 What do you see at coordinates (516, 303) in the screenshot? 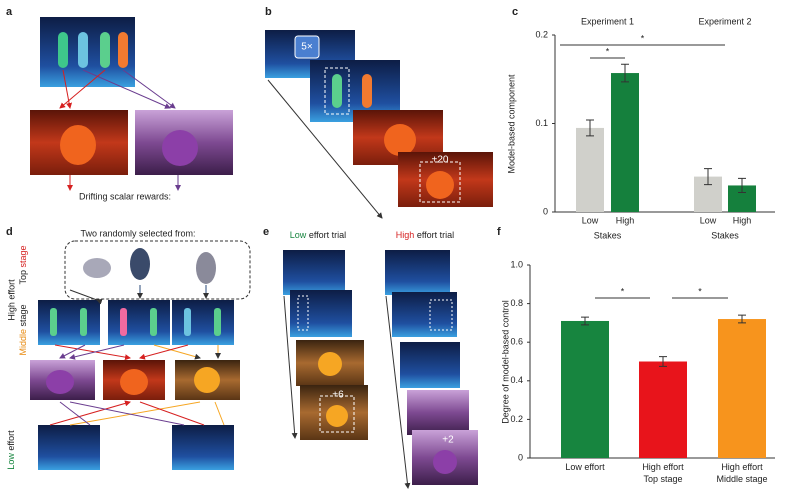
I see `y-tick-label: 0.8` at bounding box center [516, 303].